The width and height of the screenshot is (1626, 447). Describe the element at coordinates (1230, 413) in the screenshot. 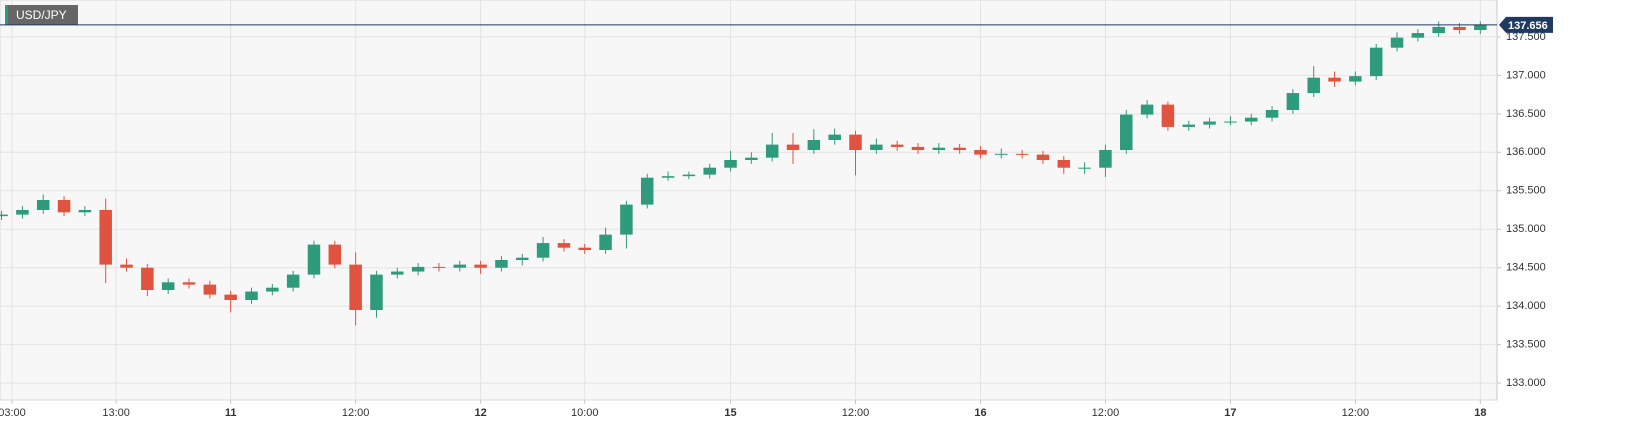

I see `x-tick-label: 17` at that location.